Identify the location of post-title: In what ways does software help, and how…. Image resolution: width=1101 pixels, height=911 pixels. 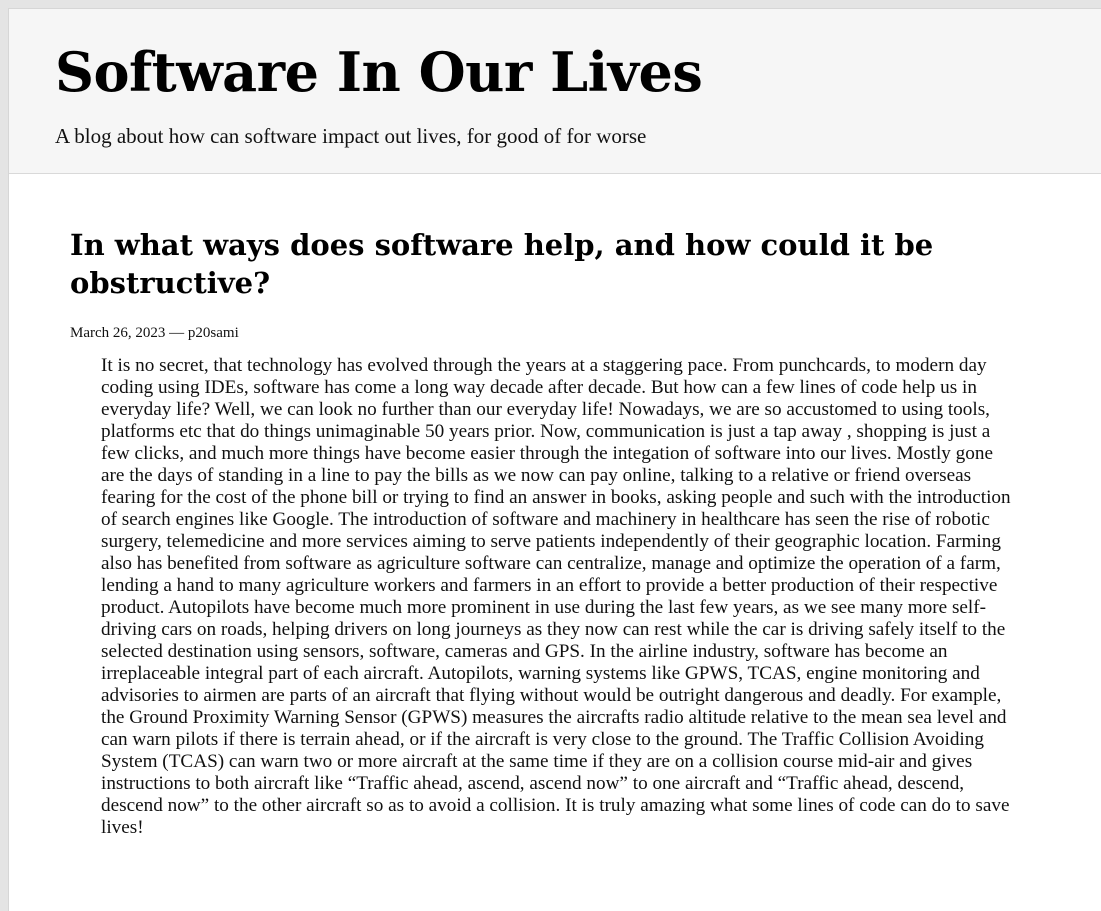
(502, 264).